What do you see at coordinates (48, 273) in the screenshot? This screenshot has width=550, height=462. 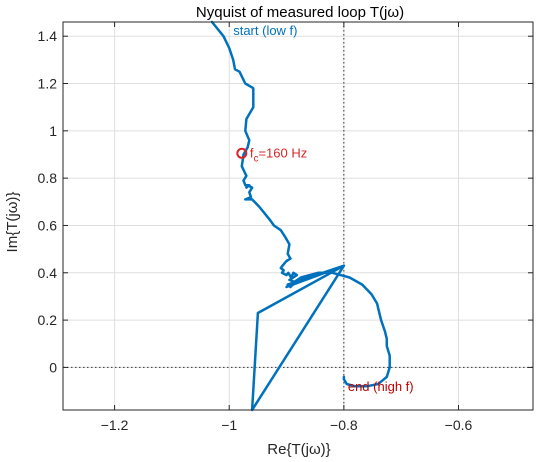 I see `y-tick-label: 0.4` at bounding box center [48, 273].